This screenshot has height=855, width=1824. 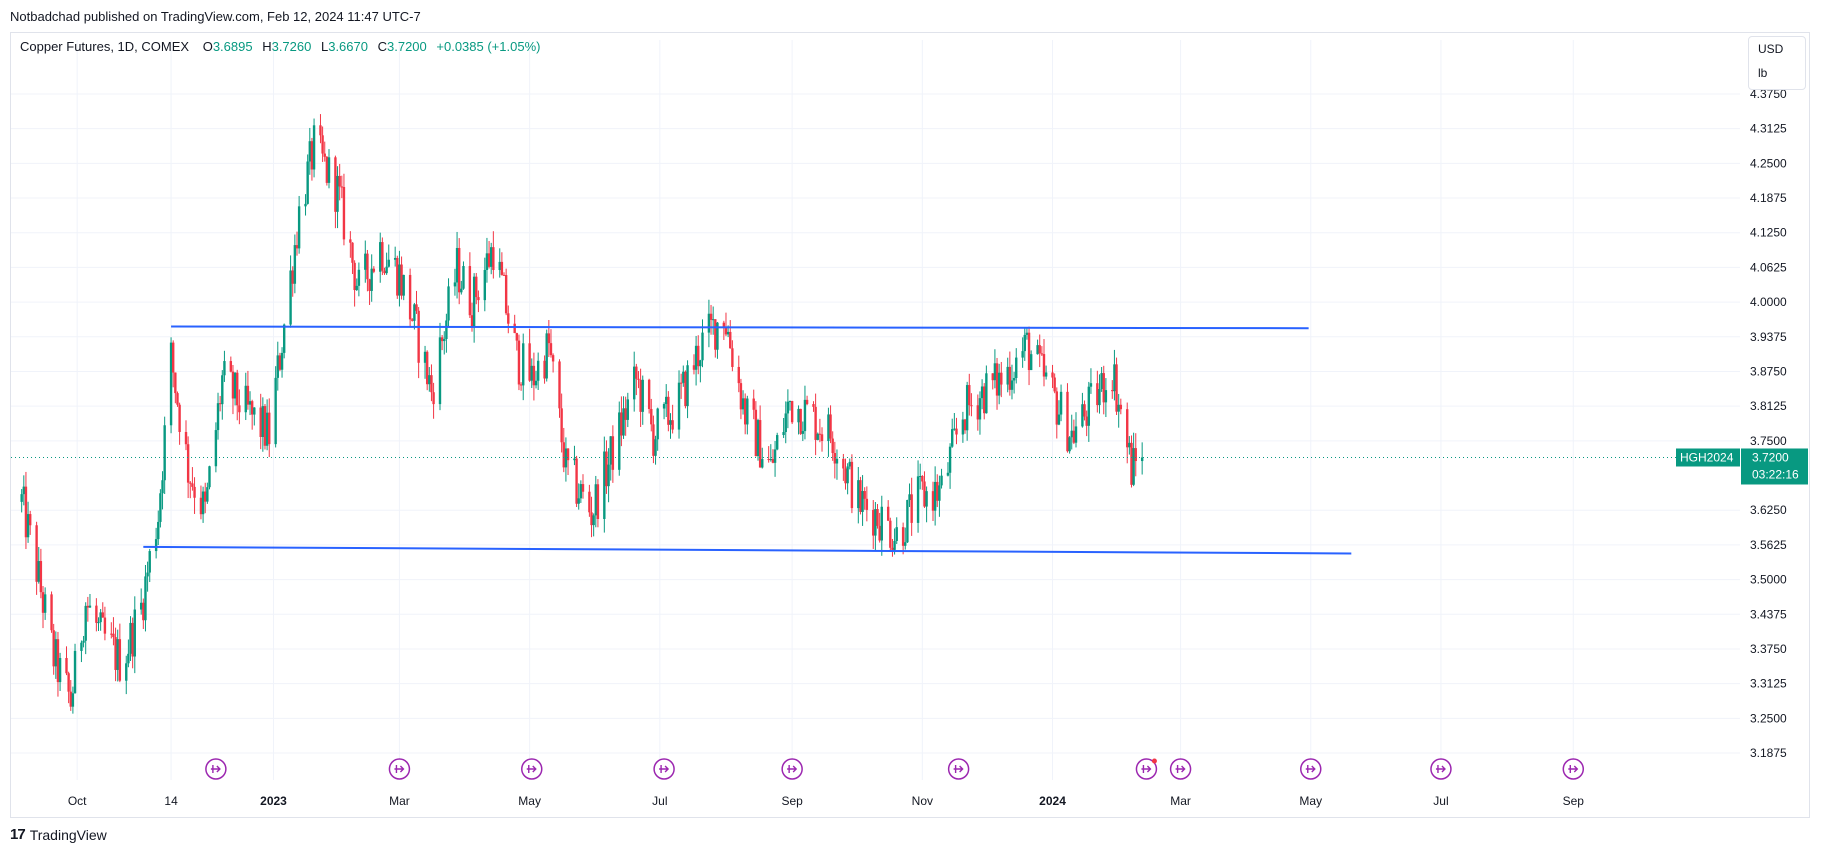 I want to click on currency-unit-selector: USD lb, so click(x=1777, y=63).